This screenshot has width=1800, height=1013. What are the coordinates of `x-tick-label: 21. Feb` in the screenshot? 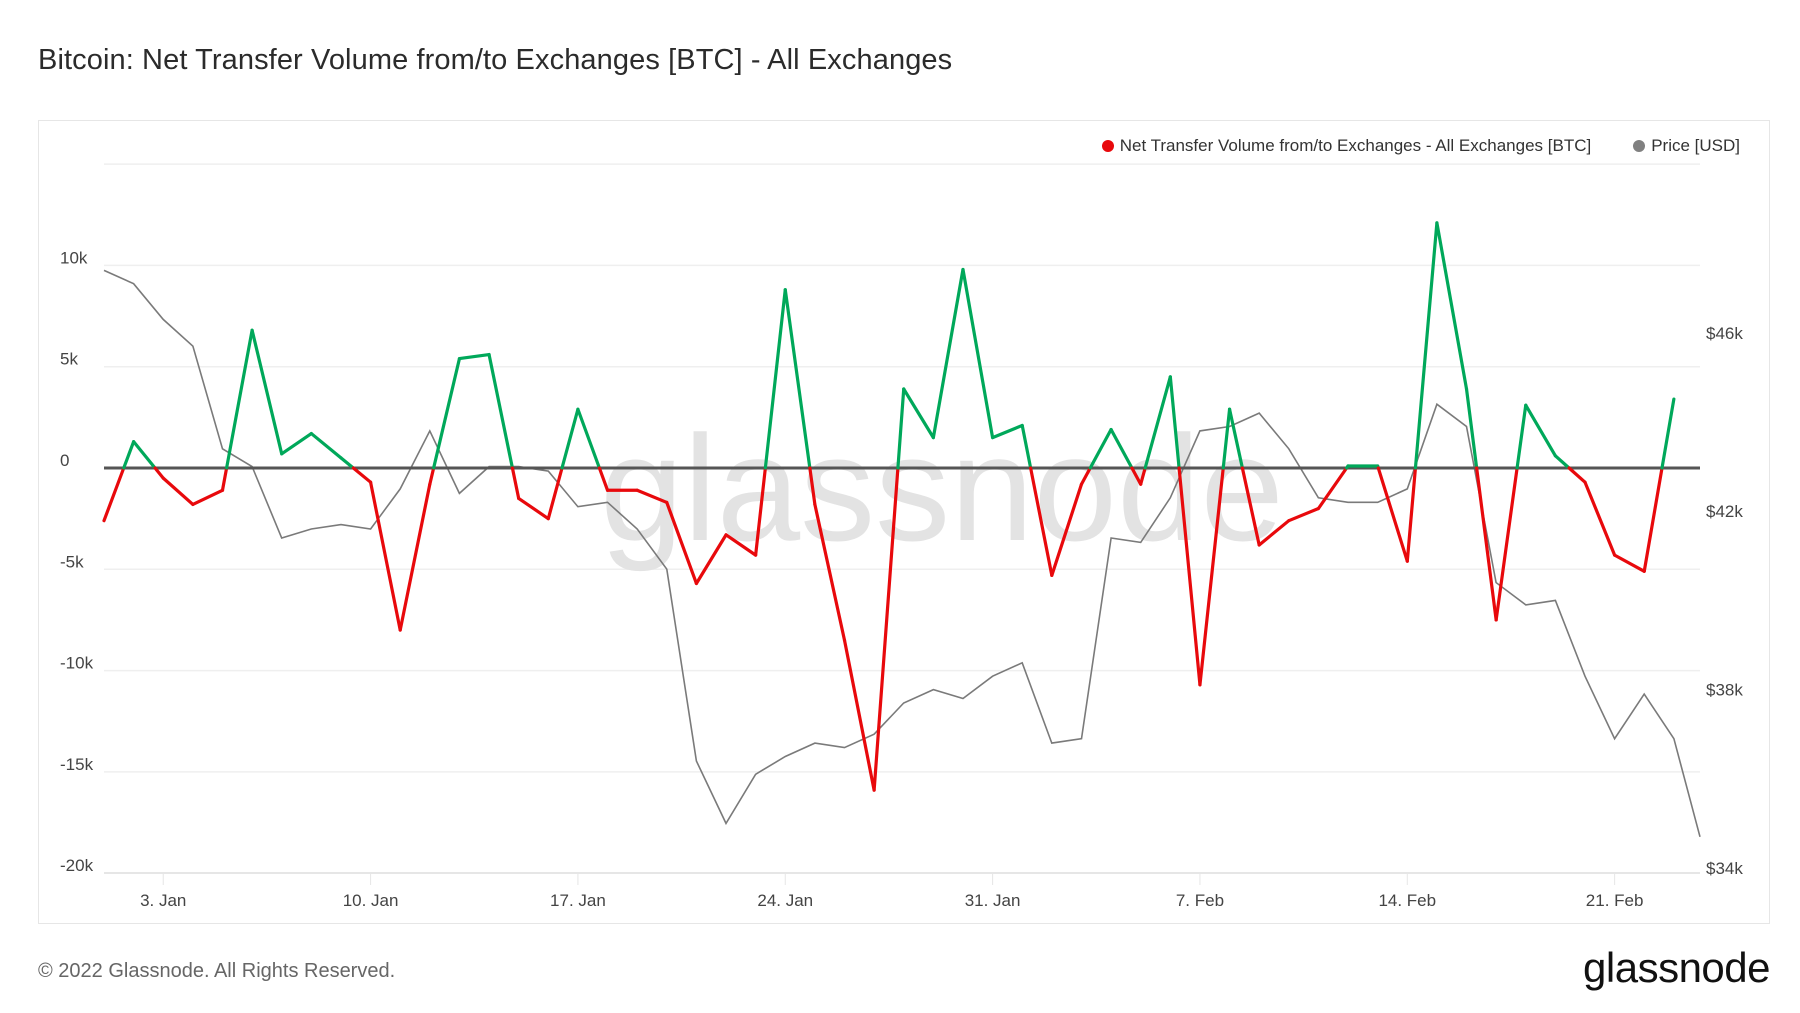 It's located at (1615, 900).